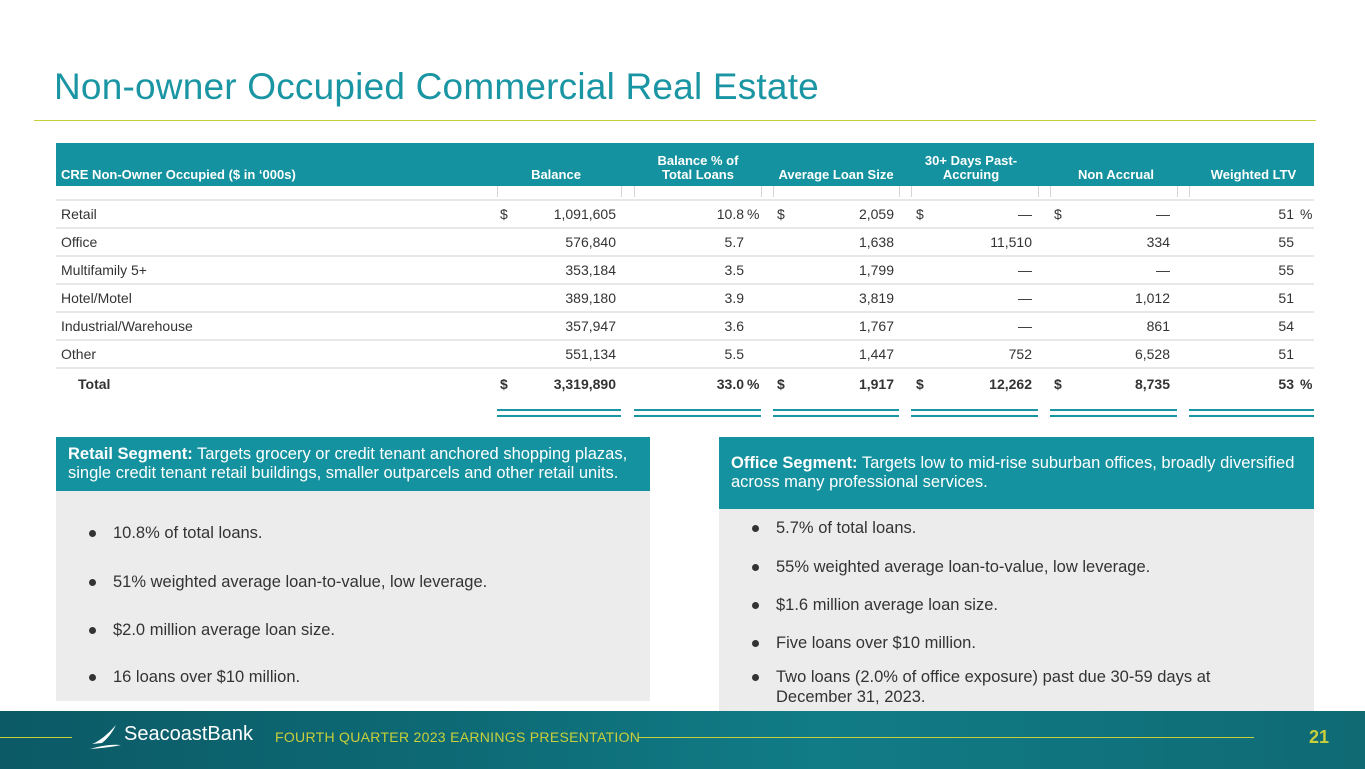  I want to click on header-ltv: Weighted LTV, so click(1253, 174).